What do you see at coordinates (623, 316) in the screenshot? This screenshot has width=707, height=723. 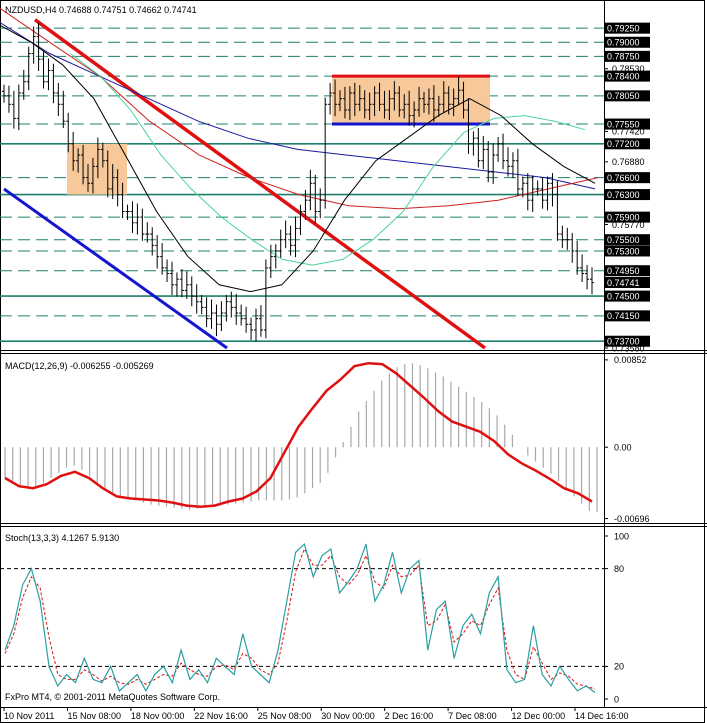 I see `level-price-label: 0.74150` at bounding box center [623, 316].